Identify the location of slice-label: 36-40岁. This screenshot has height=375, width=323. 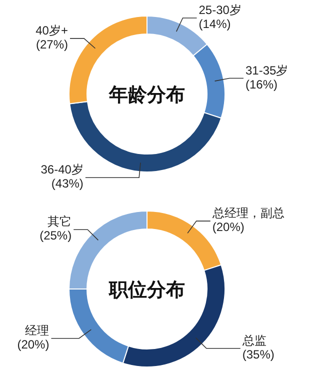
(62, 169).